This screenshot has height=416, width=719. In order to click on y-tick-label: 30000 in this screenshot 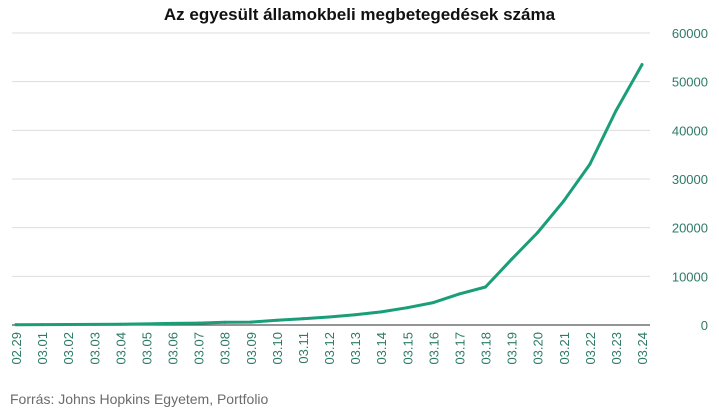, I will do `click(690, 179)`.